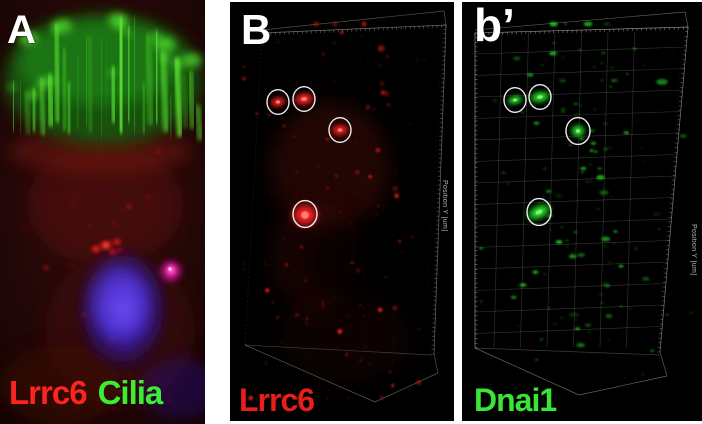 This screenshot has height=424, width=702. I want to click on cilia-green-layer, so click(104, 78).